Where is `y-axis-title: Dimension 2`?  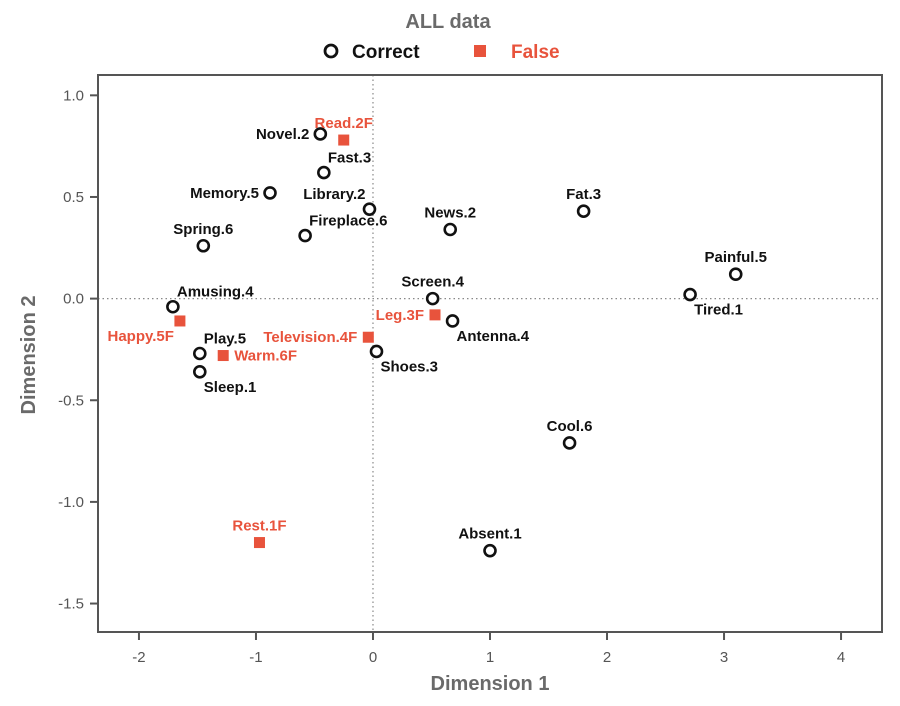
y-axis-title: Dimension 2 is located at coordinates (29, 355).